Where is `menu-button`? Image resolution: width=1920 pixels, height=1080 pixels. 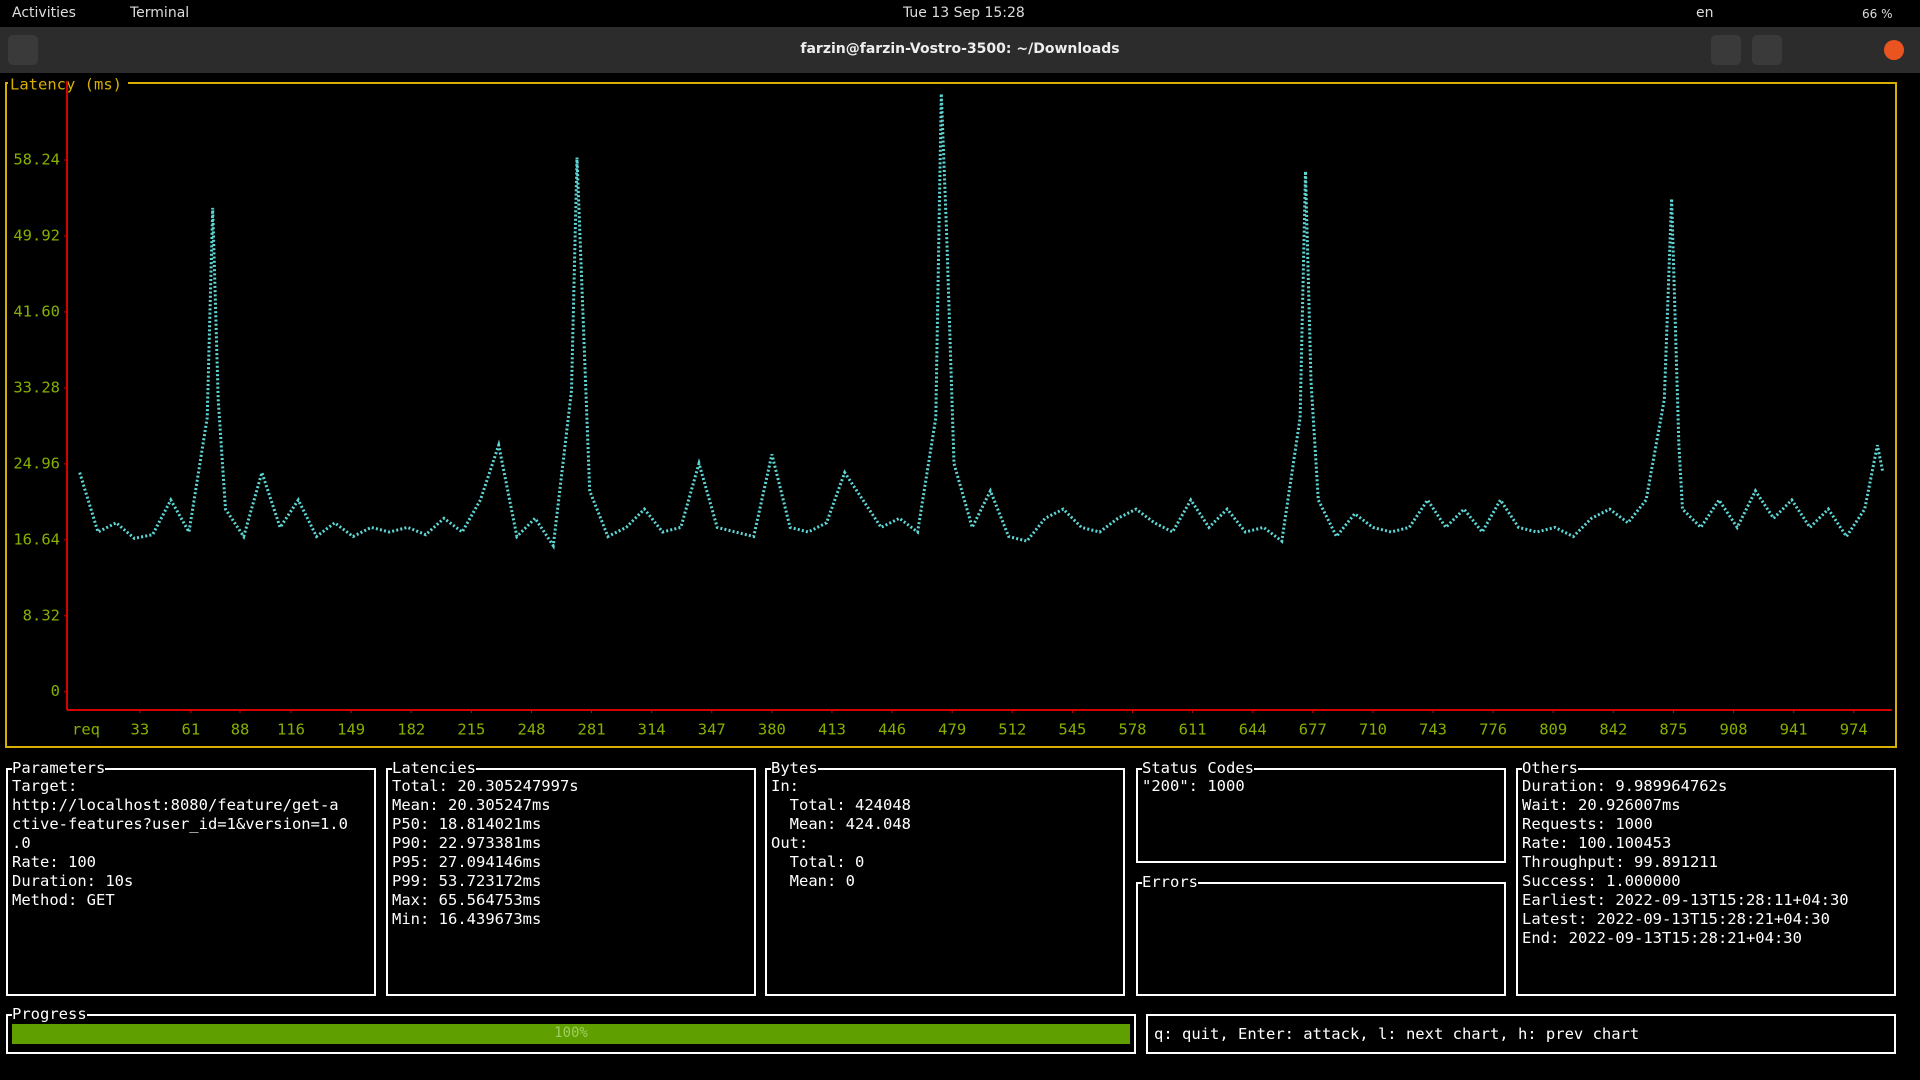
menu-button is located at coordinates (1767, 50).